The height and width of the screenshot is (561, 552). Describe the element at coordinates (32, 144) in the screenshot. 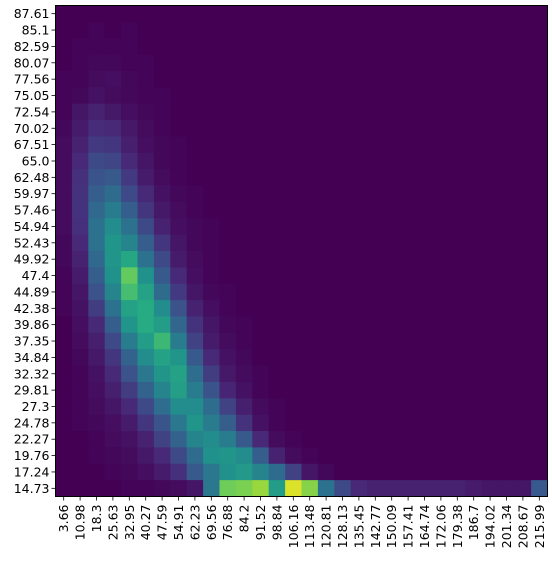

I see `y-tick-label: 67.51` at that location.